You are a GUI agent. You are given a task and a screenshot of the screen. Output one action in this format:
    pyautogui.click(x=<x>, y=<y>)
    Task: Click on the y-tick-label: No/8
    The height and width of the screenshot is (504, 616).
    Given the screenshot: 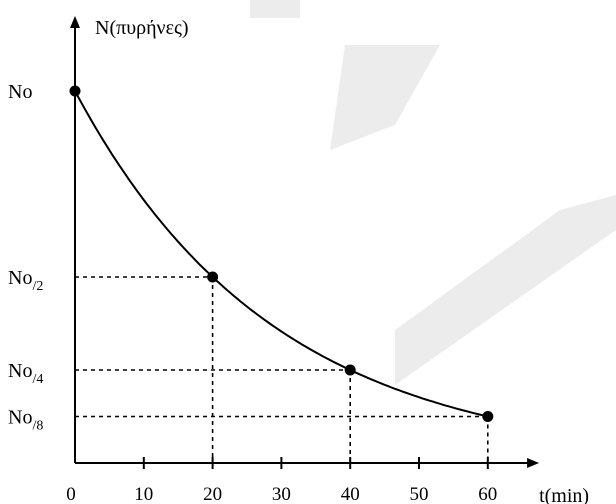 What is the action you would take?
    pyautogui.click(x=25, y=420)
    